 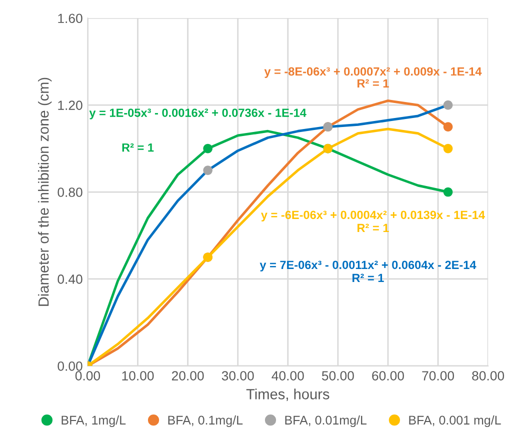 What do you see at coordinates (70, 192) in the screenshot?
I see `y-tick-label: 0.80` at bounding box center [70, 192].